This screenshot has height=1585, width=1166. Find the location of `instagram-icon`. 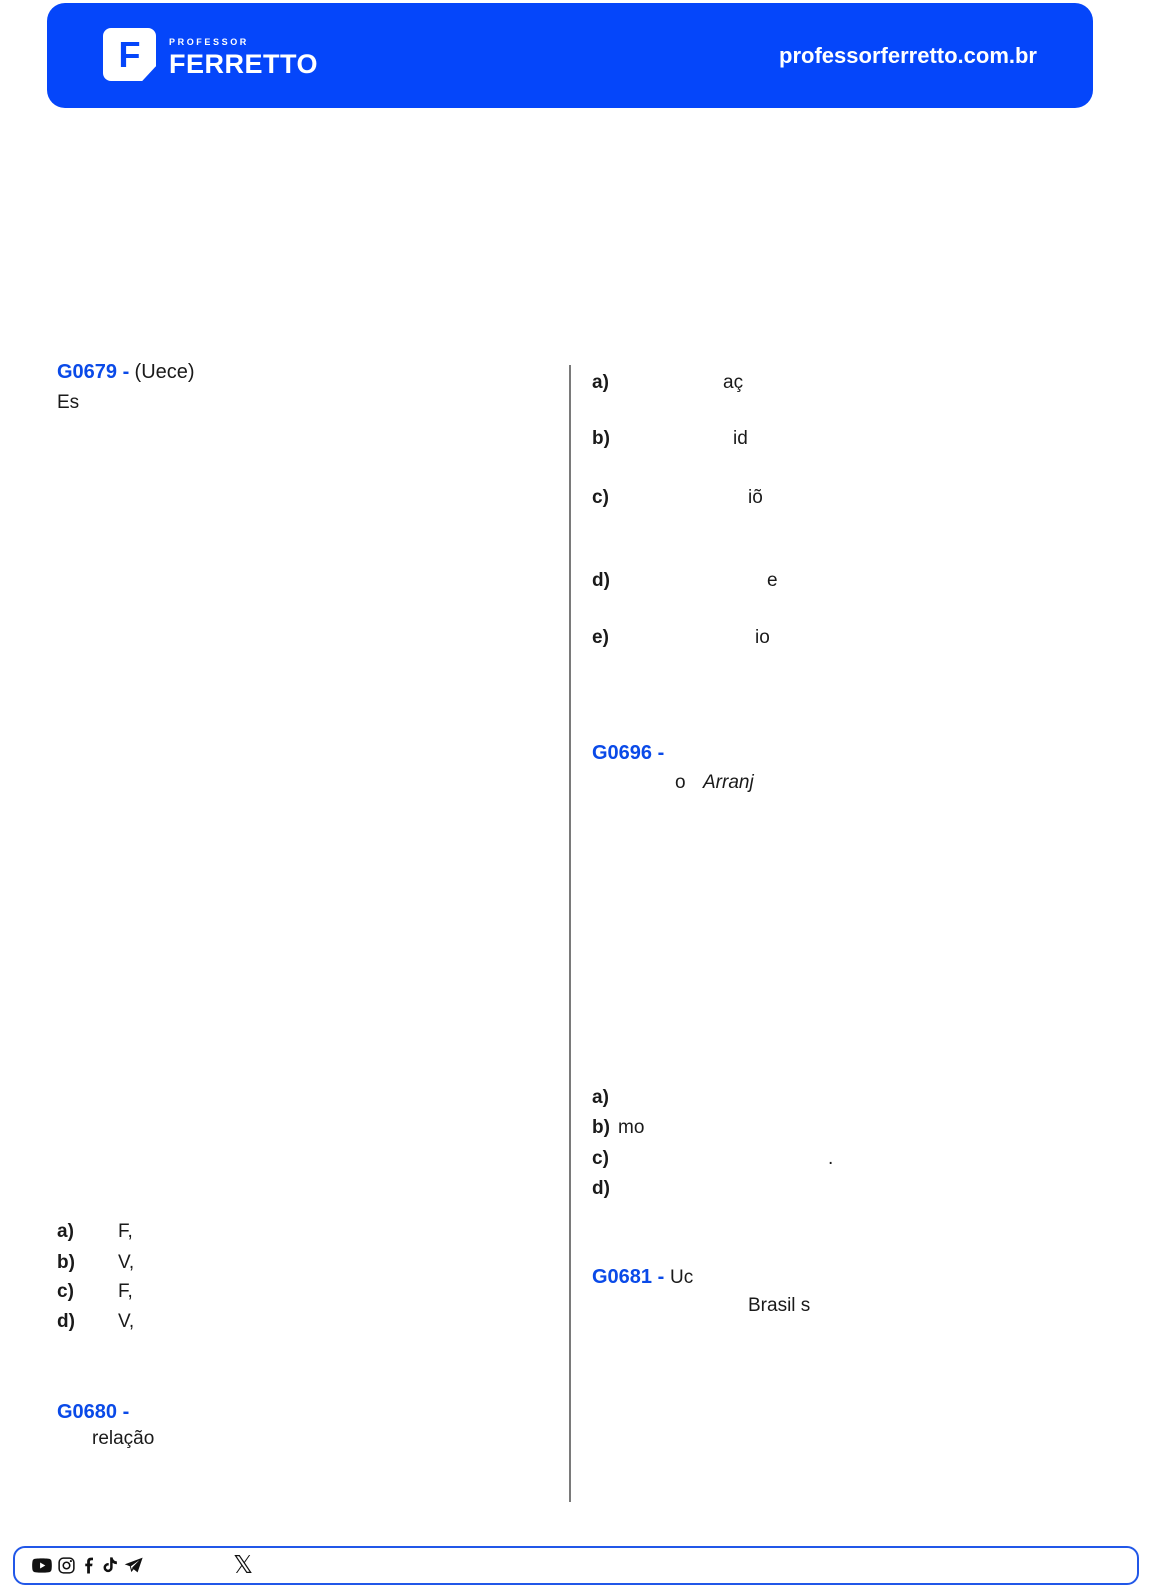

instagram-icon is located at coordinates (66, 1565).